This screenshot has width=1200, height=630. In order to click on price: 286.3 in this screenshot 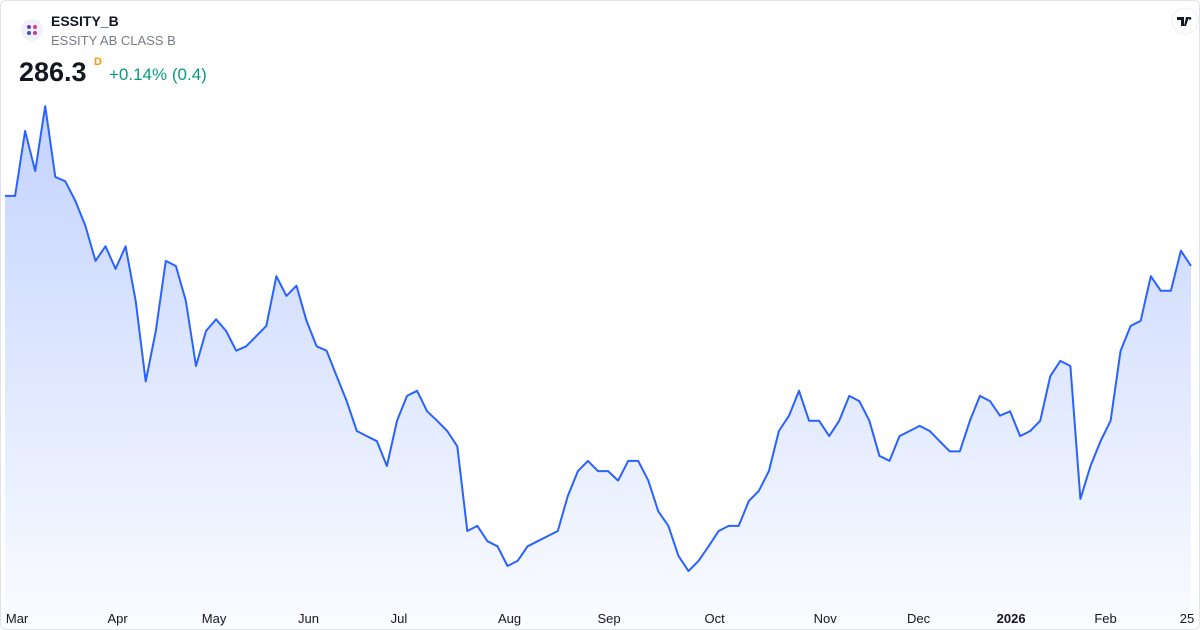, I will do `click(53, 72)`.